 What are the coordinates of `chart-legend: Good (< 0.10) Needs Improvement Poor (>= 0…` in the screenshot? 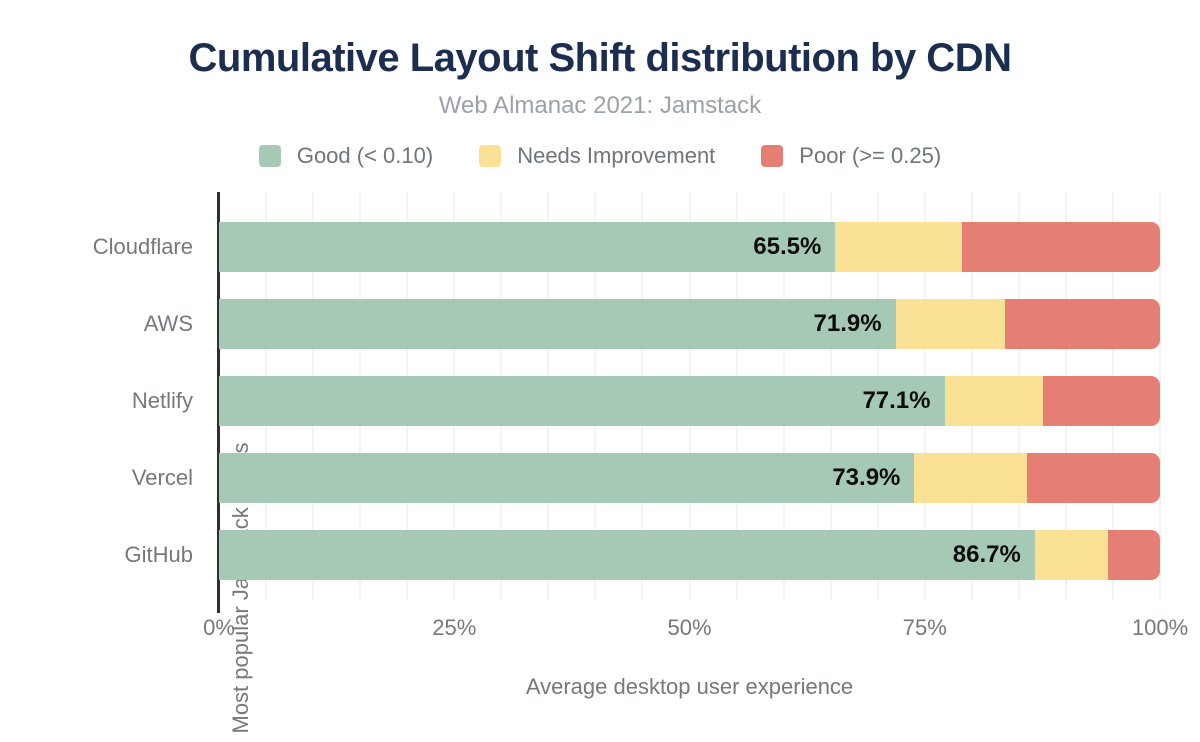 It's located at (600, 156).